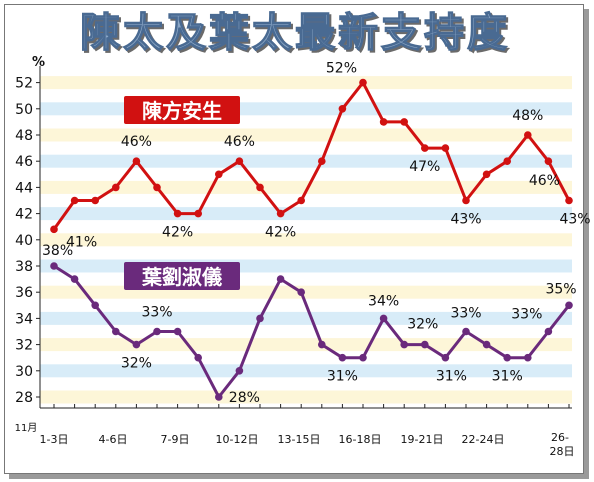 This screenshot has height=482, width=594. I want to click on x-tick-label: 19-21日, so click(422, 439).